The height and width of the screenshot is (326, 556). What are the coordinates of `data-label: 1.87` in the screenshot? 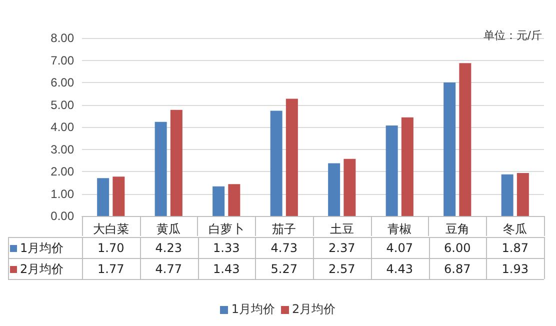 It's located at (515, 248).